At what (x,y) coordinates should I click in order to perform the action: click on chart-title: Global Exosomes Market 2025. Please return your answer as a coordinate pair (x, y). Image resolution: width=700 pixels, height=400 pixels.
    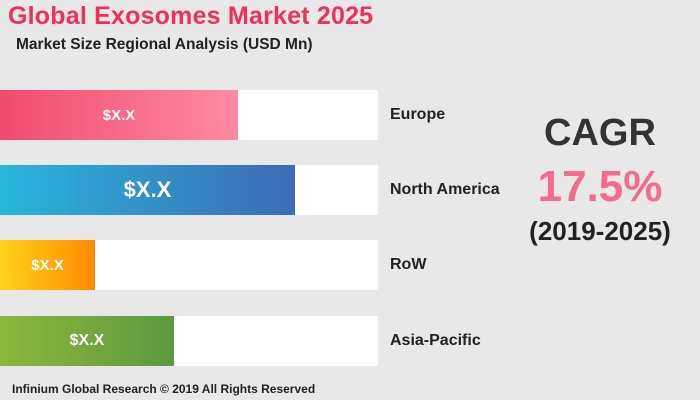
    Looking at the image, I should click on (191, 16).